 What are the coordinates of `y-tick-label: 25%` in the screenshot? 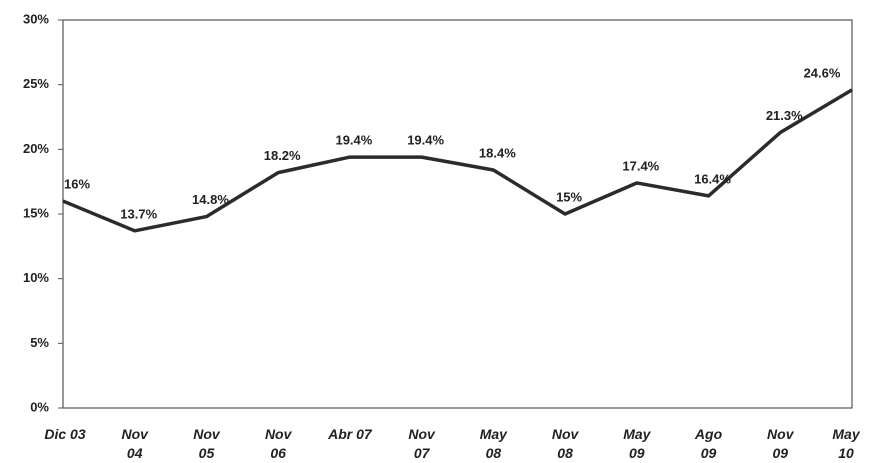 It's located at (36, 83).